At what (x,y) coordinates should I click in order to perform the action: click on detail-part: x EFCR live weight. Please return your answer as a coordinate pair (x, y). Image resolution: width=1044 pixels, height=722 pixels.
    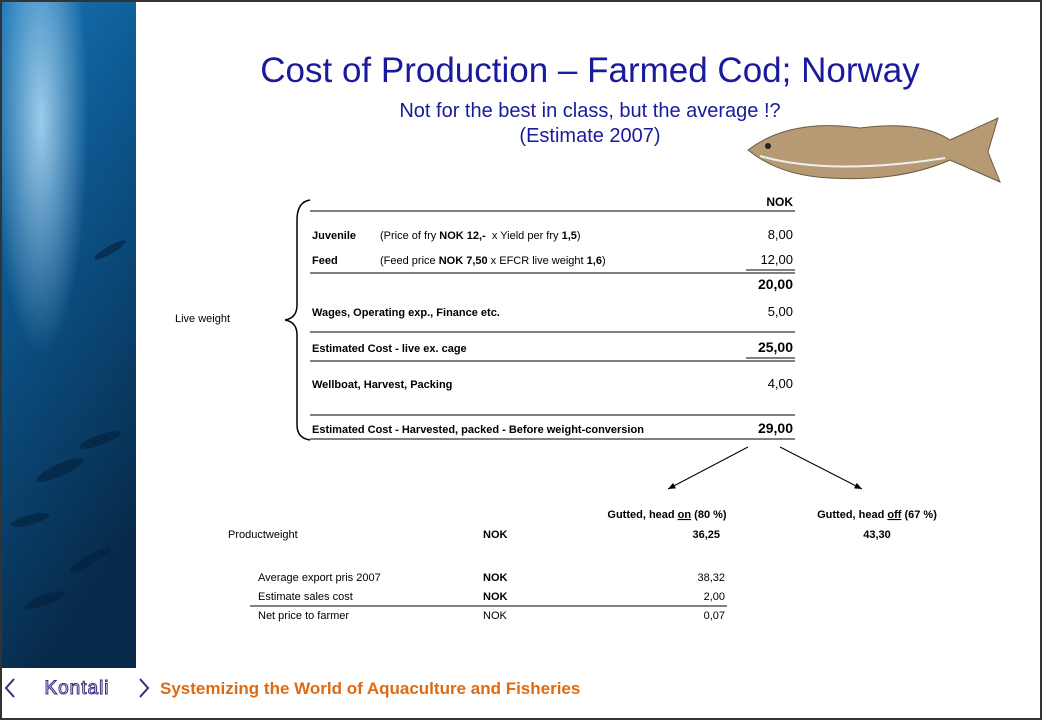
    Looking at the image, I should click on (537, 261).